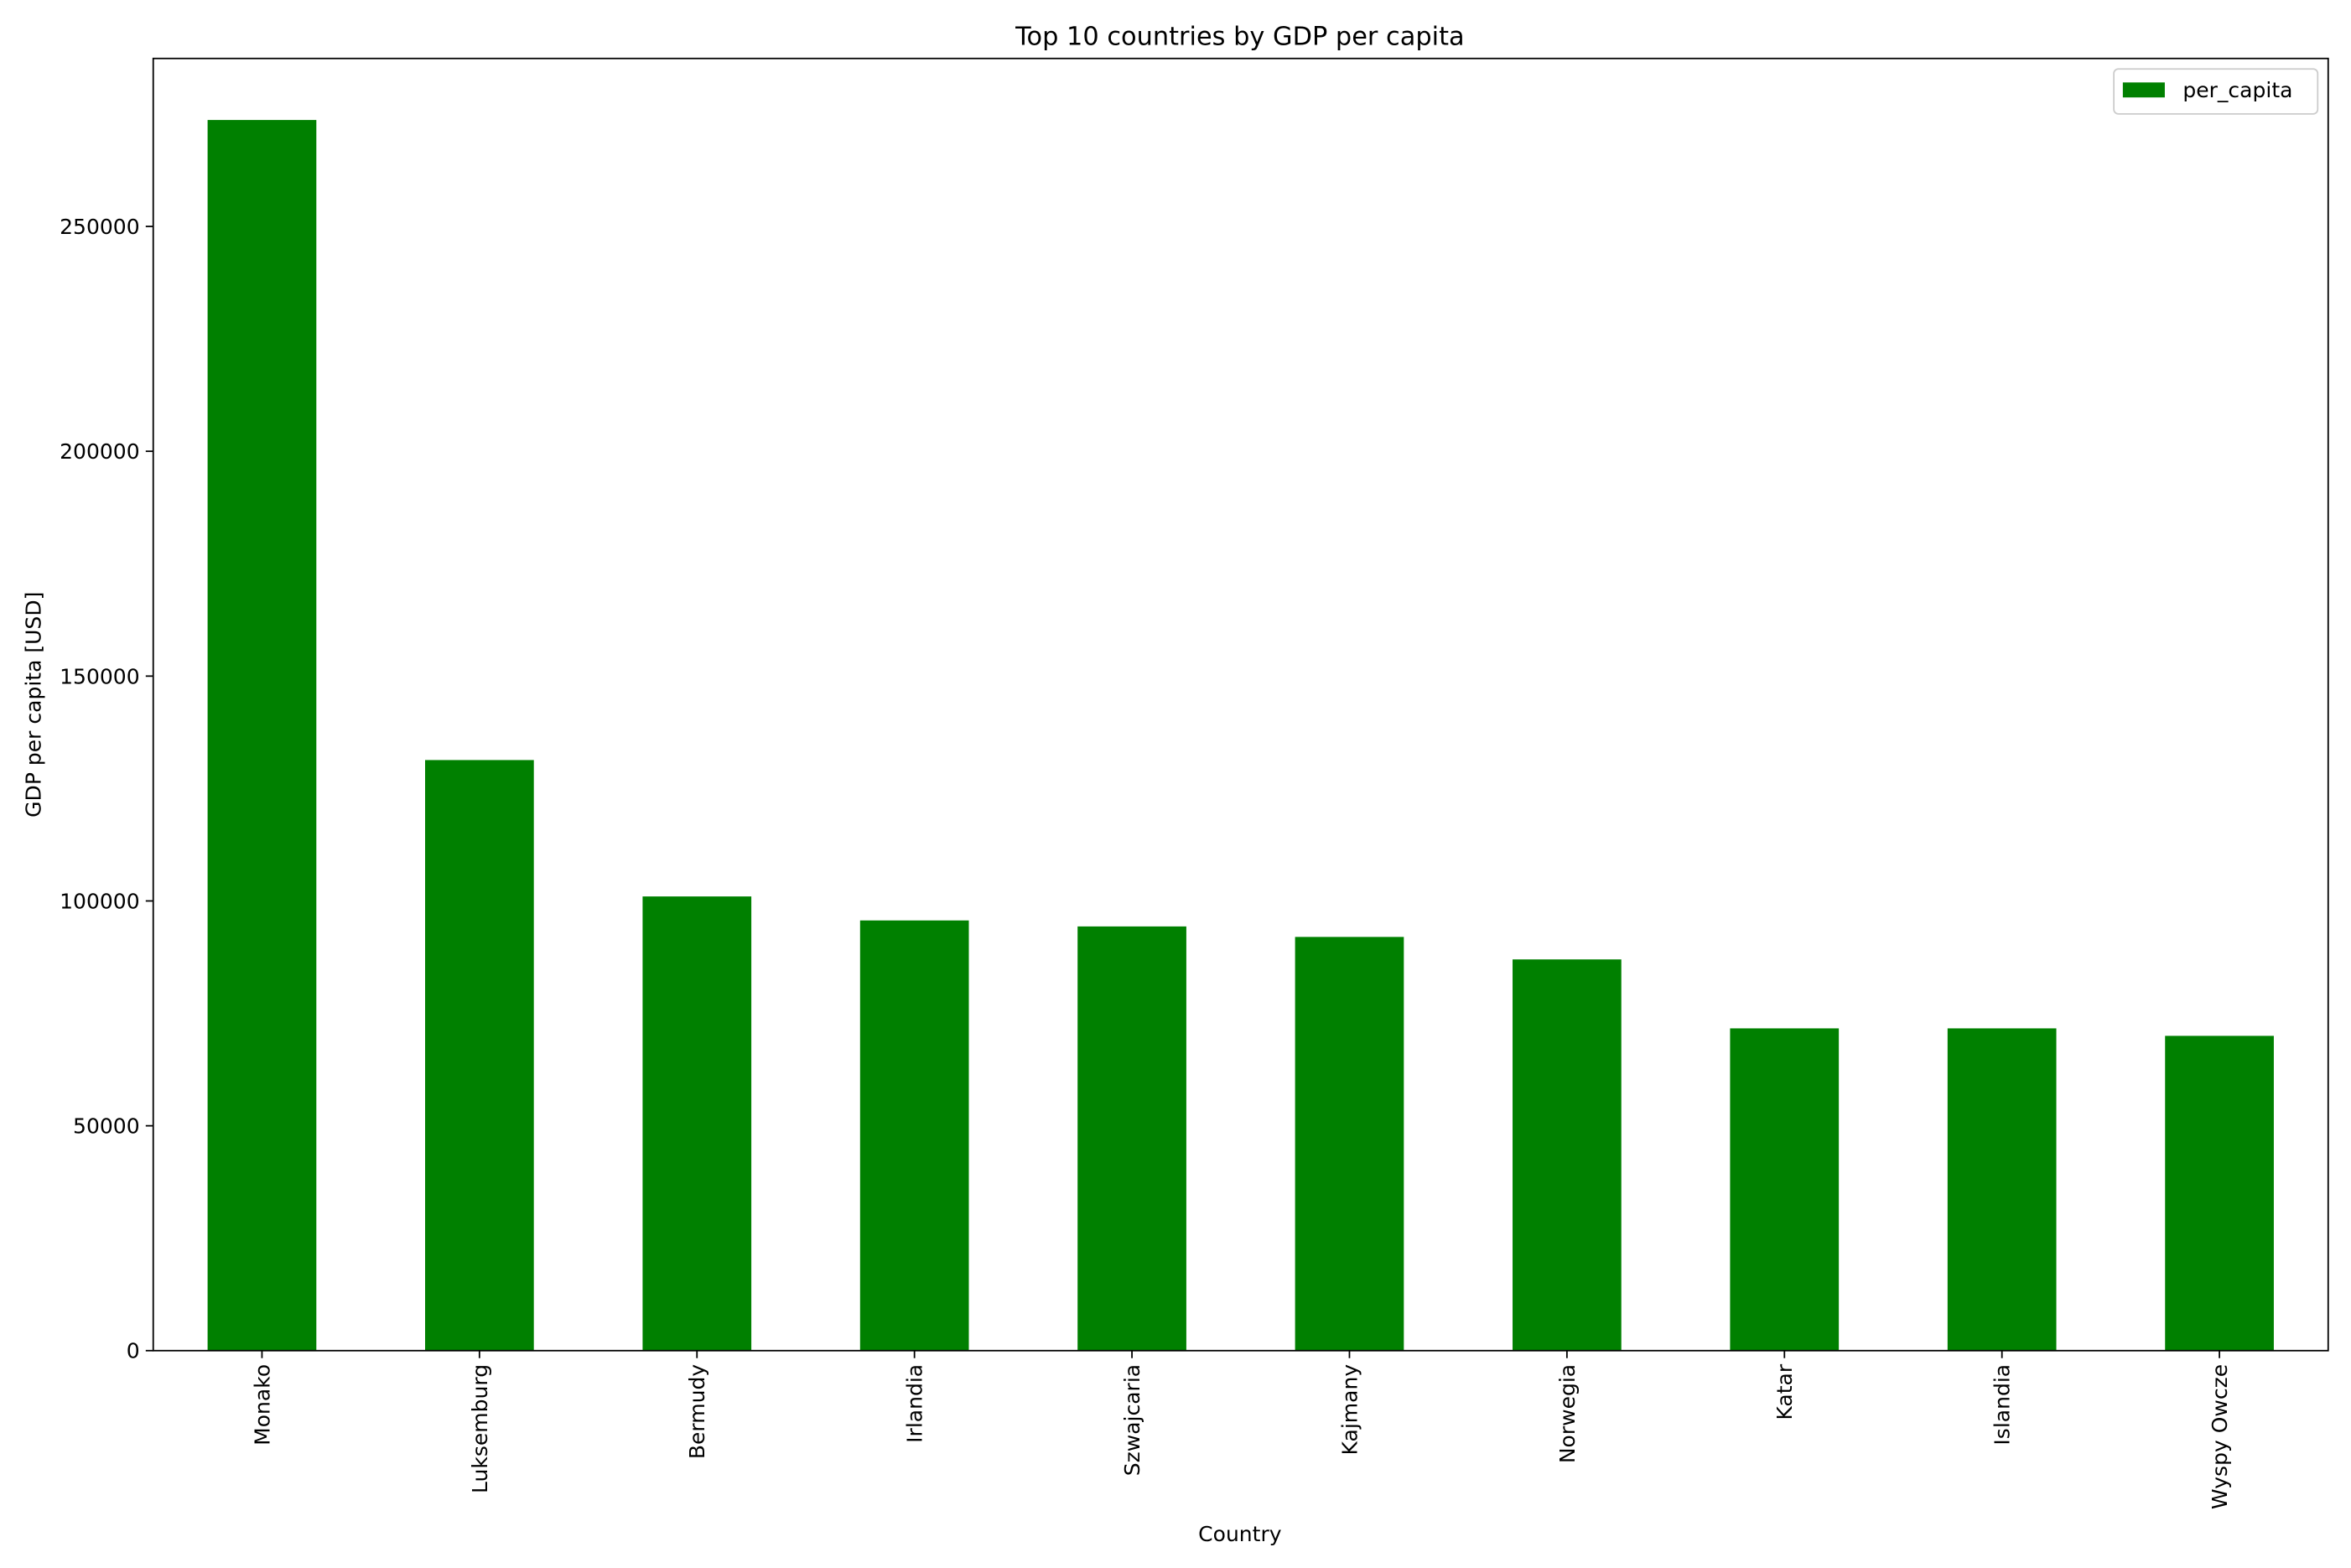 The image size is (2351, 1568). Describe the element at coordinates (34, 705) in the screenshot. I see `y-axis-label: GDP per capita [USD]` at that location.